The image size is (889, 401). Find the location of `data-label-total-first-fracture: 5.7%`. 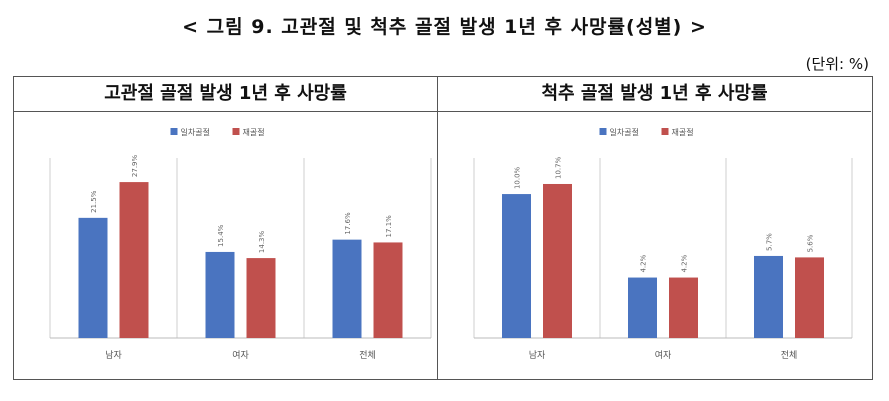

data-label-total-first-fracture: 5.7% is located at coordinates (770, 242).